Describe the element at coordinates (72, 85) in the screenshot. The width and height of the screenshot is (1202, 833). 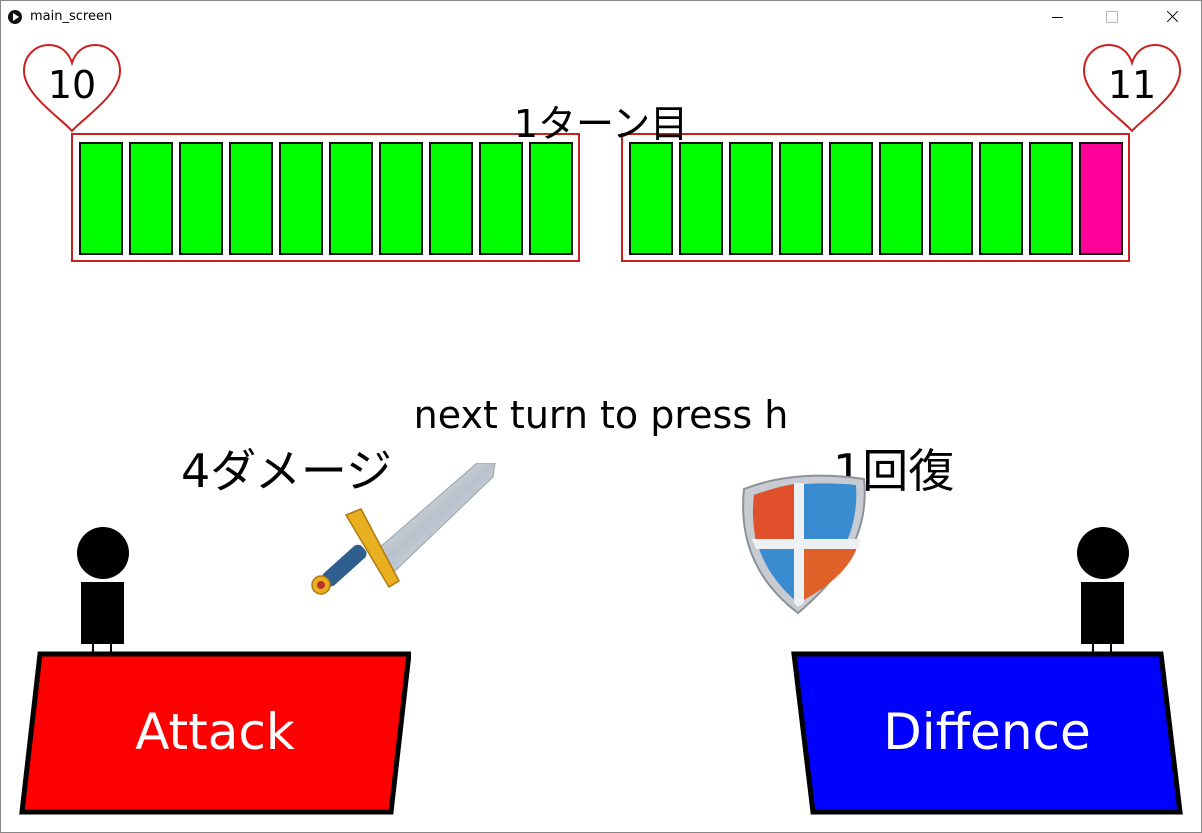
I see `player1-hp-value: 10` at that location.